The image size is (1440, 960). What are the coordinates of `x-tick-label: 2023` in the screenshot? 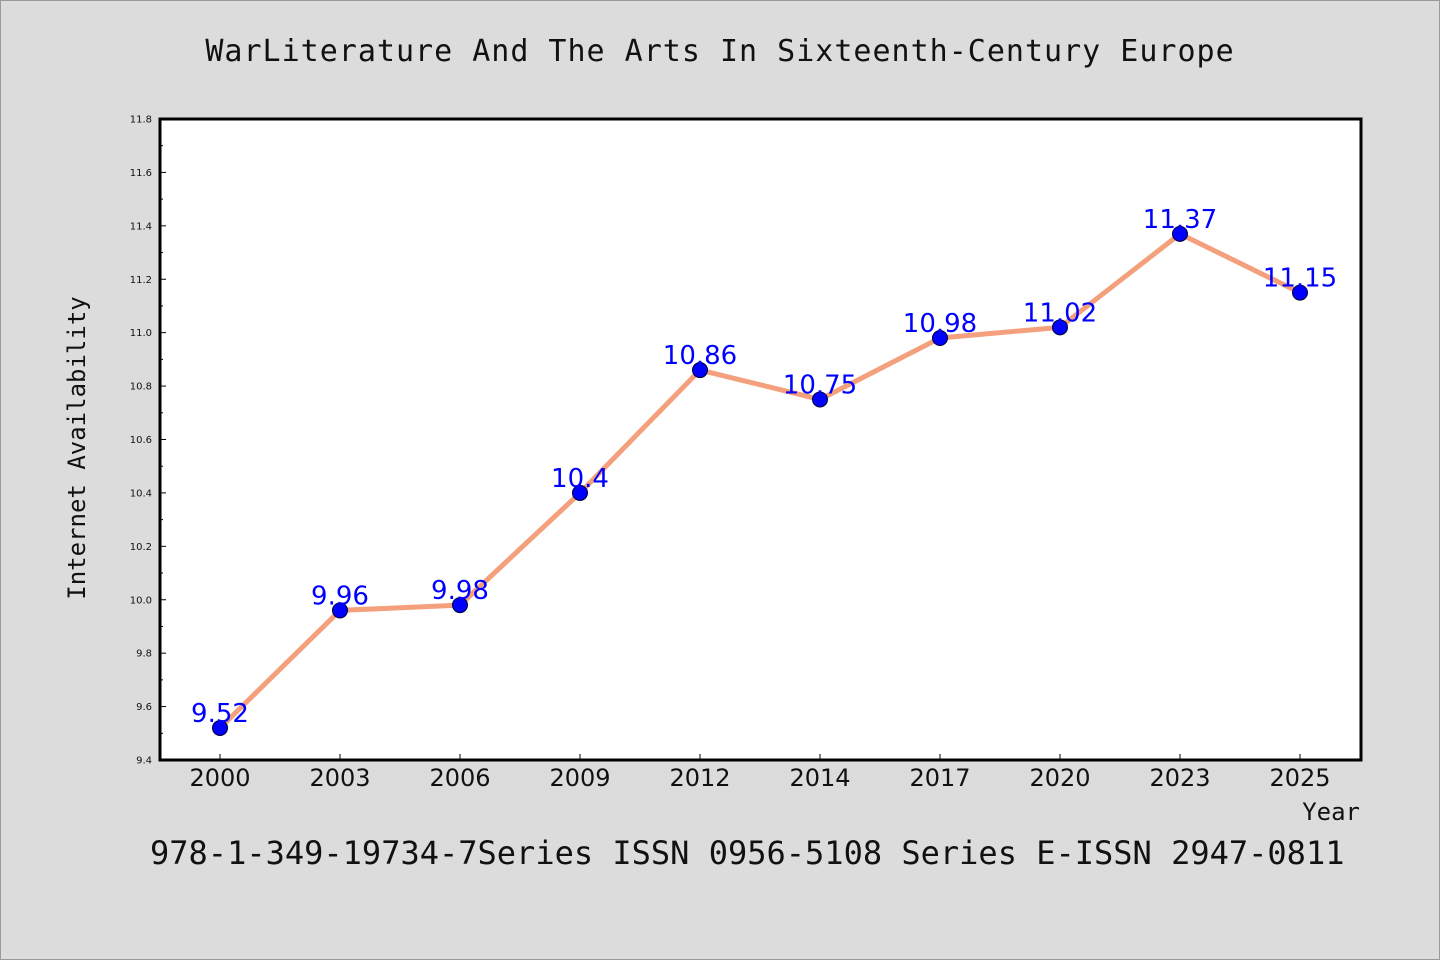 It's located at (1179, 778).